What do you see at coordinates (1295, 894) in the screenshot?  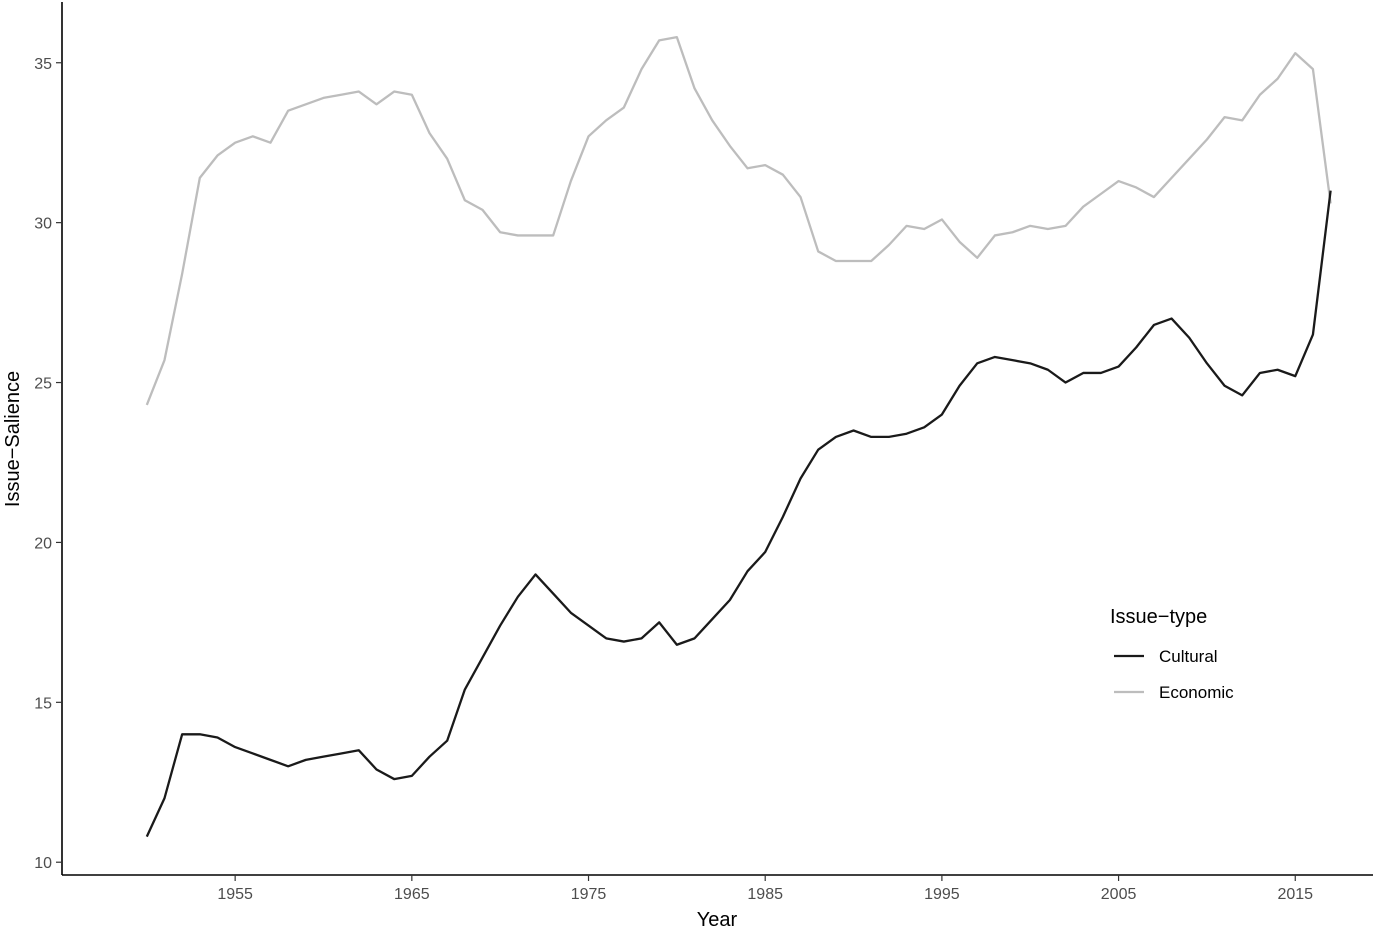 I see `x-tick-label: 2015` at bounding box center [1295, 894].